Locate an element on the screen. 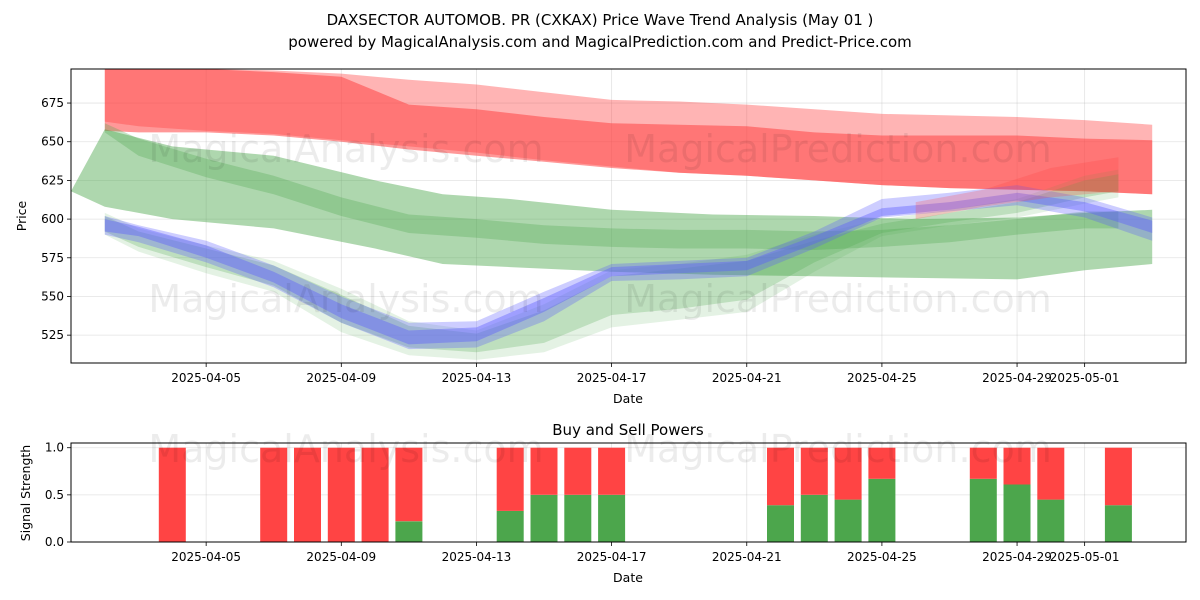 The height and width of the screenshot is (600, 1200). price-y-ticks: 525 550 575 600 625 650 675 is located at coordinates (56, 219).